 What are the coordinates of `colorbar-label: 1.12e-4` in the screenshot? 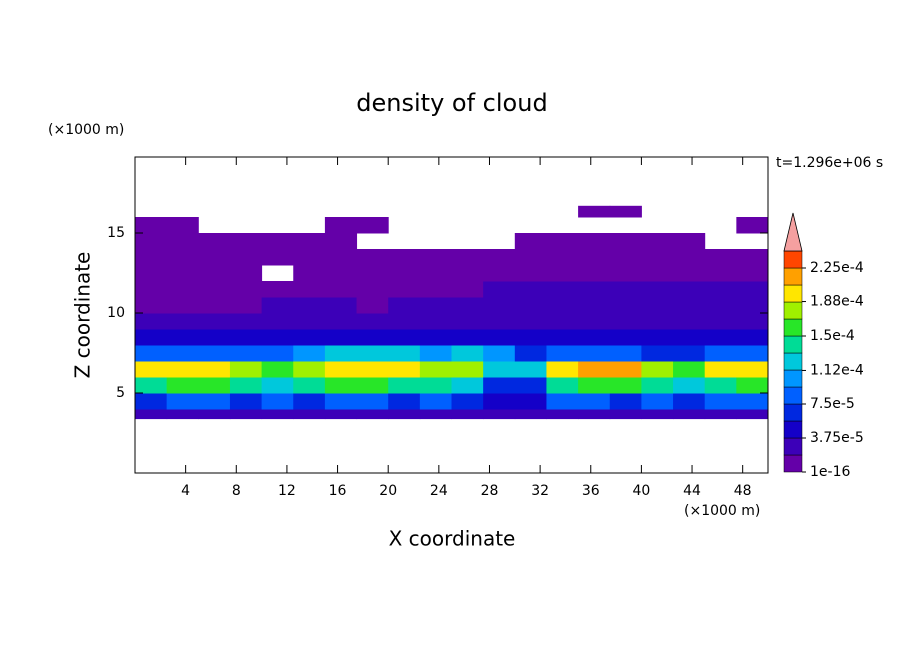 It's located at (837, 370).